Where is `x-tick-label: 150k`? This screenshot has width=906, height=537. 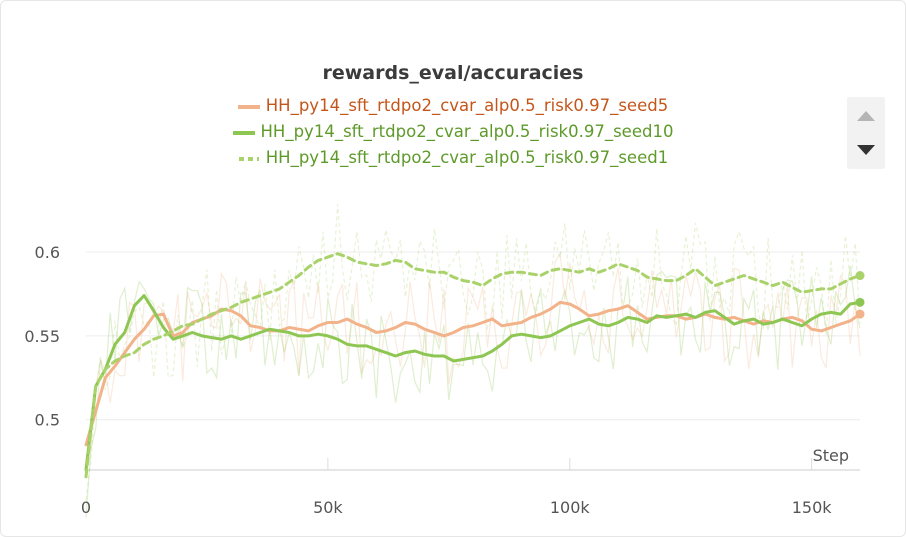
x-tick-label: 150k is located at coordinates (812, 507).